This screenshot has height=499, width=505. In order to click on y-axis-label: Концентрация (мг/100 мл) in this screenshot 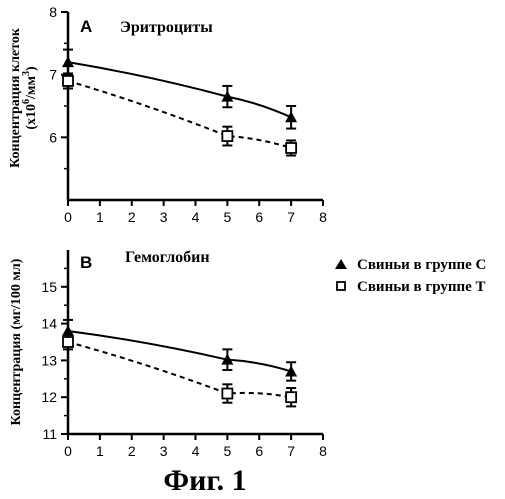, I will do `click(16, 341)`.